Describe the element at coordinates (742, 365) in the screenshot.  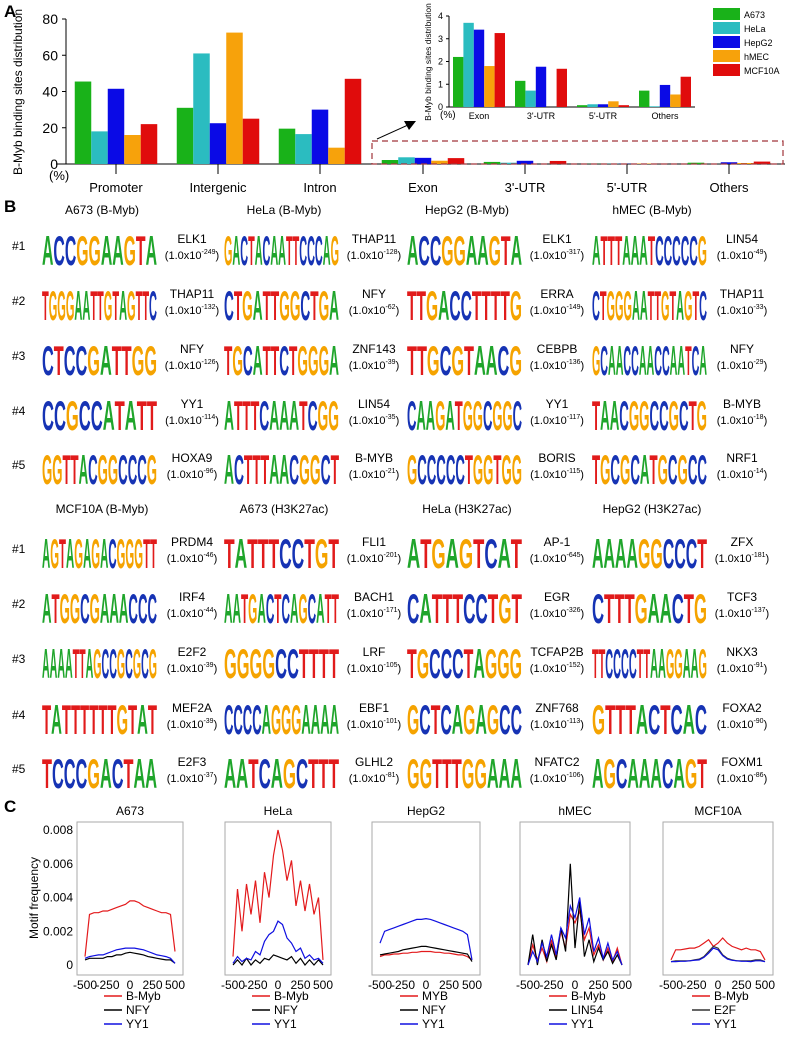
I see `motif-p-value: (1.0x10⁻²⁹)` at that location.